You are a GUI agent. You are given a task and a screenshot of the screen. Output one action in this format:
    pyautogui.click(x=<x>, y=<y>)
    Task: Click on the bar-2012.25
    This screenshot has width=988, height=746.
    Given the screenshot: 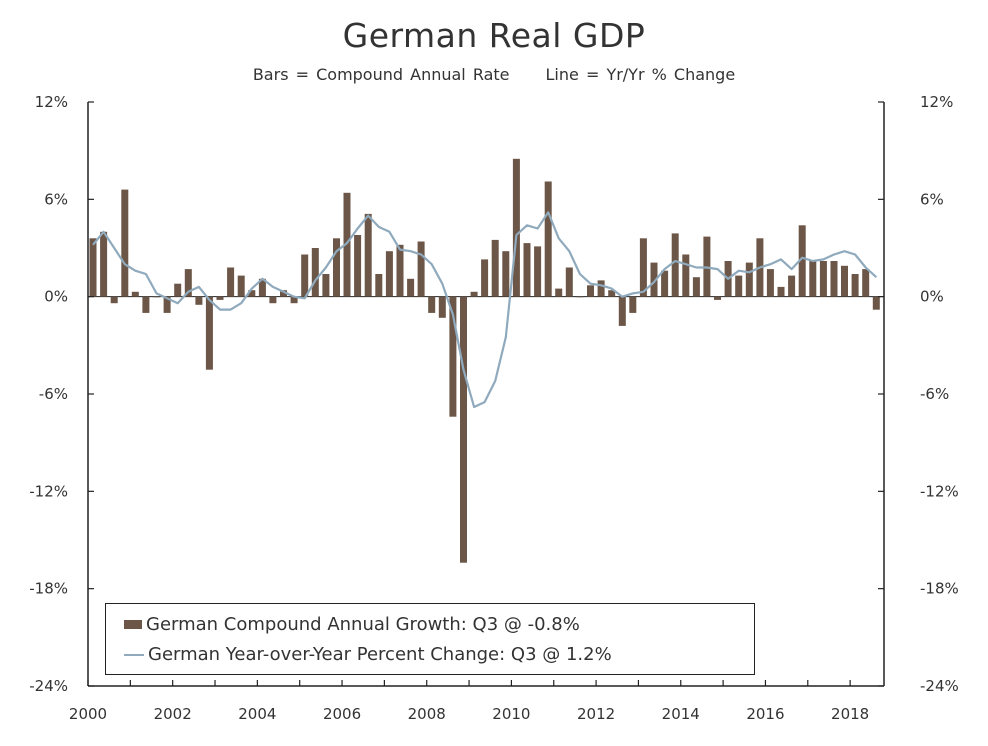 What is the action you would take?
    pyautogui.click(x=612, y=293)
    